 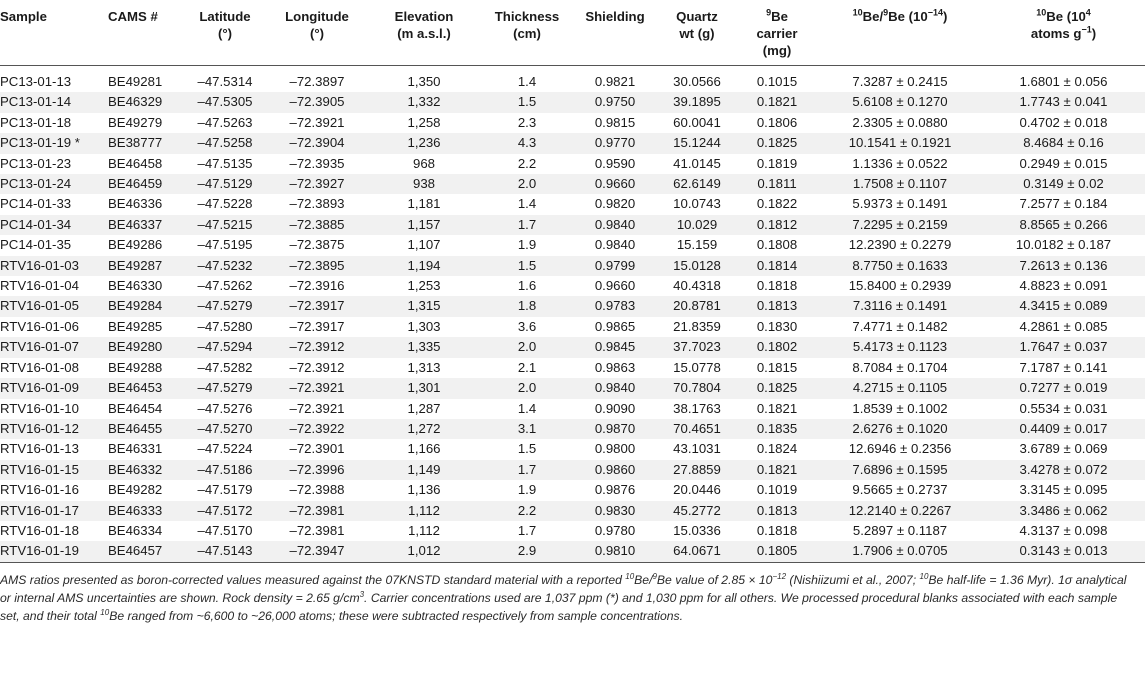 I want to click on cell-carrier: 0.1015, so click(x=777, y=81).